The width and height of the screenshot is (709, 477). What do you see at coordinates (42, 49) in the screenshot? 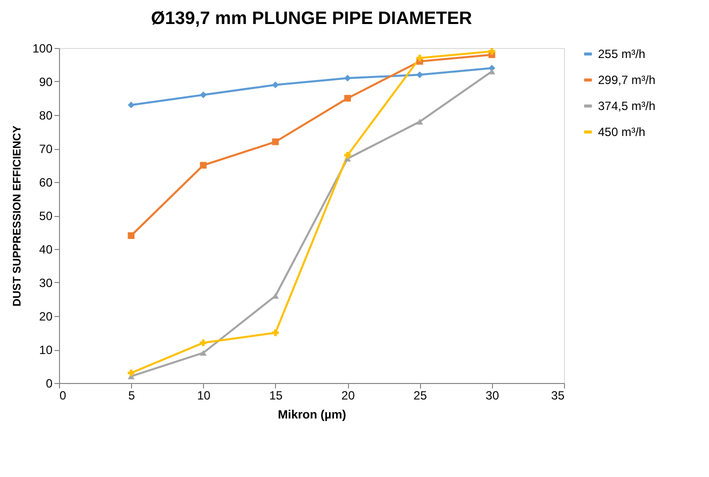
I see `y-tick-label: 100` at bounding box center [42, 49].